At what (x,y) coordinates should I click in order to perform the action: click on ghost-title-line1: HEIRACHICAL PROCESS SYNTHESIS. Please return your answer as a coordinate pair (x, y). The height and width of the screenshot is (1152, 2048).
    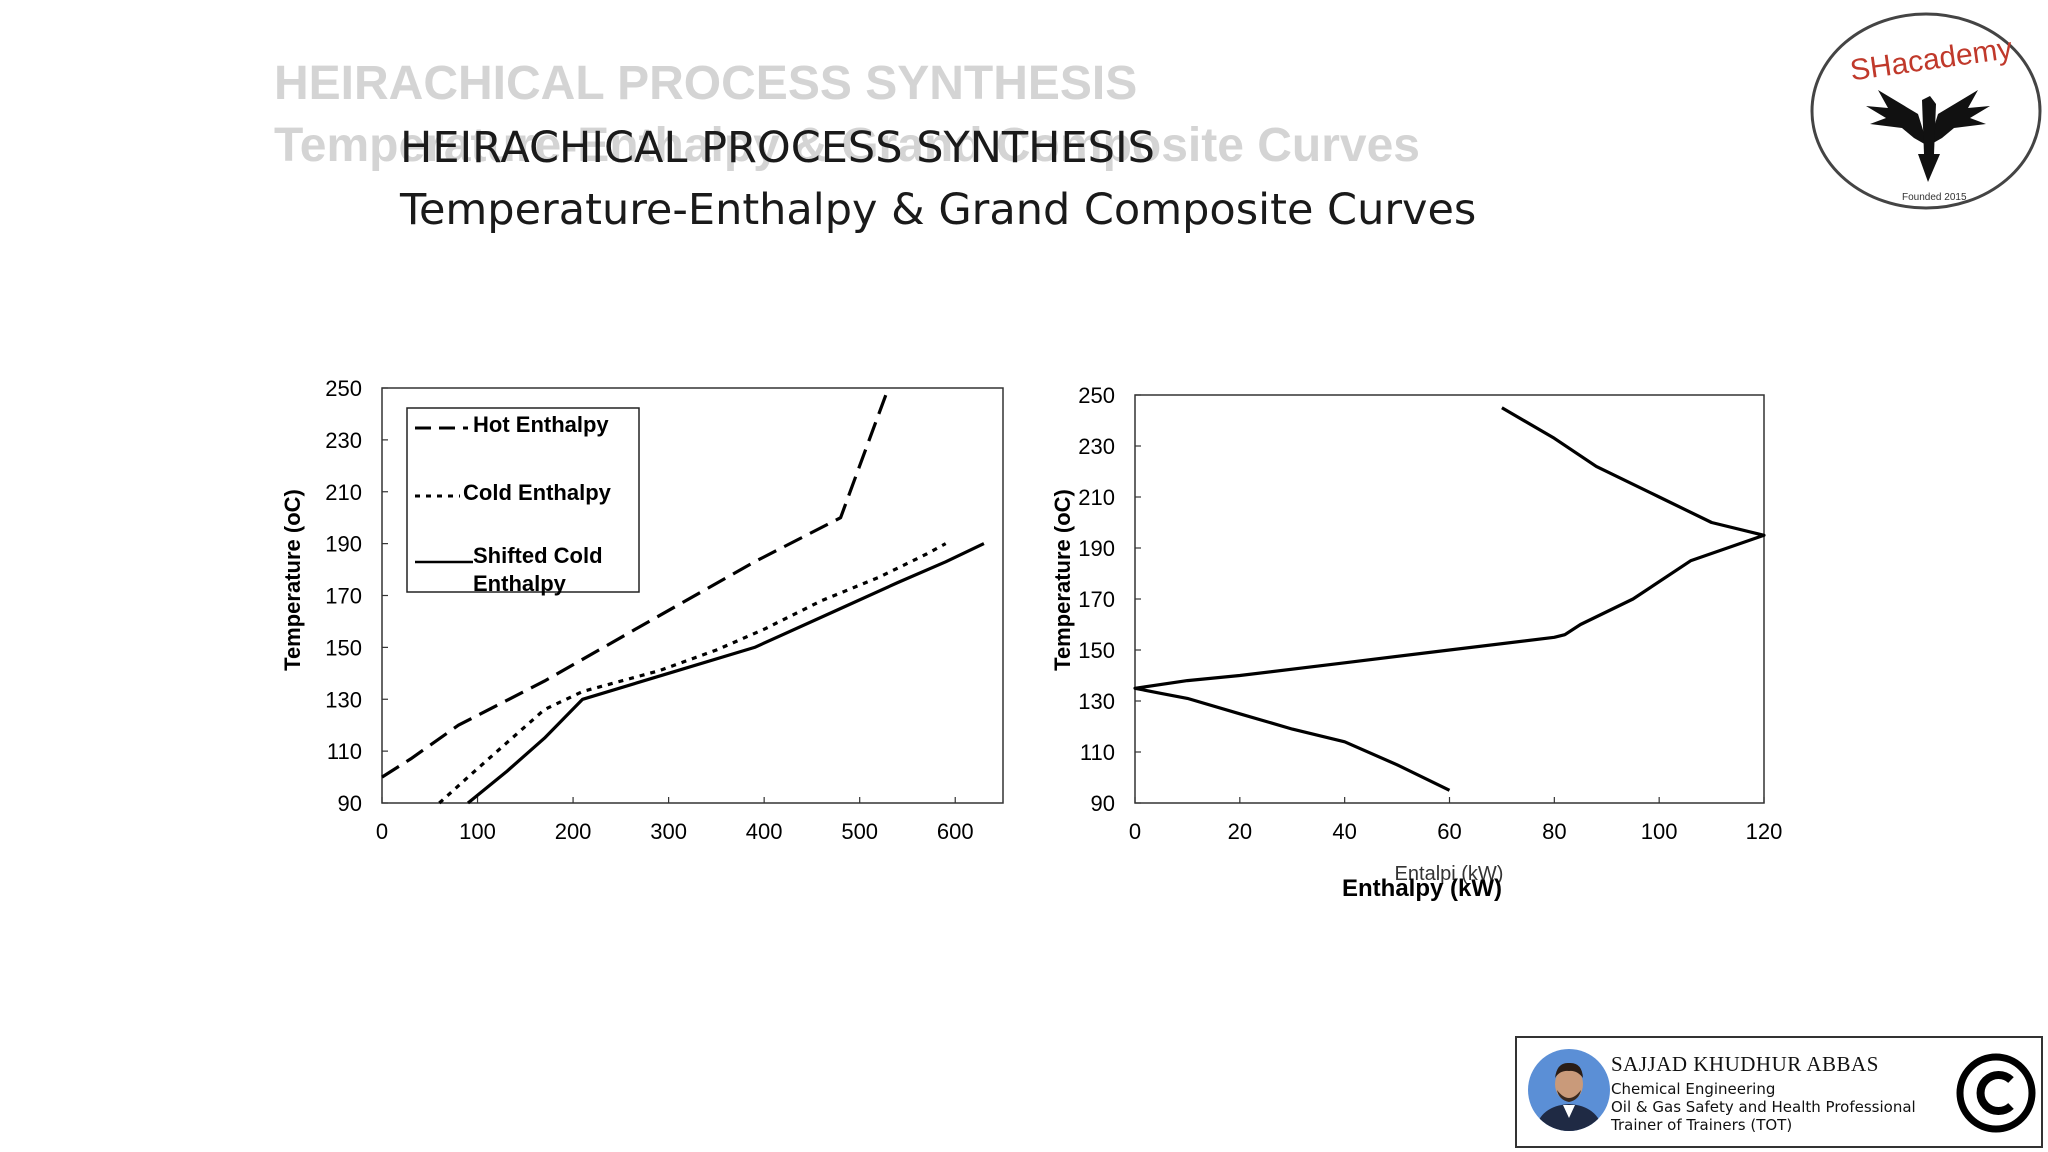
    Looking at the image, I should click on (706, 83).